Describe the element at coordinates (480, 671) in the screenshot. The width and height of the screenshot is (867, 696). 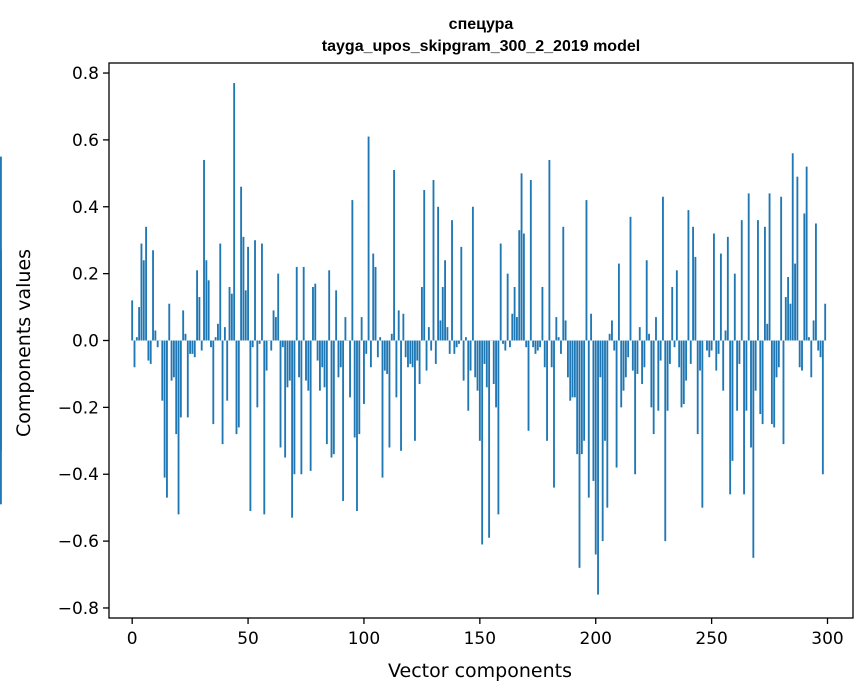
I see `x-axis-label: Vector components` at that location.